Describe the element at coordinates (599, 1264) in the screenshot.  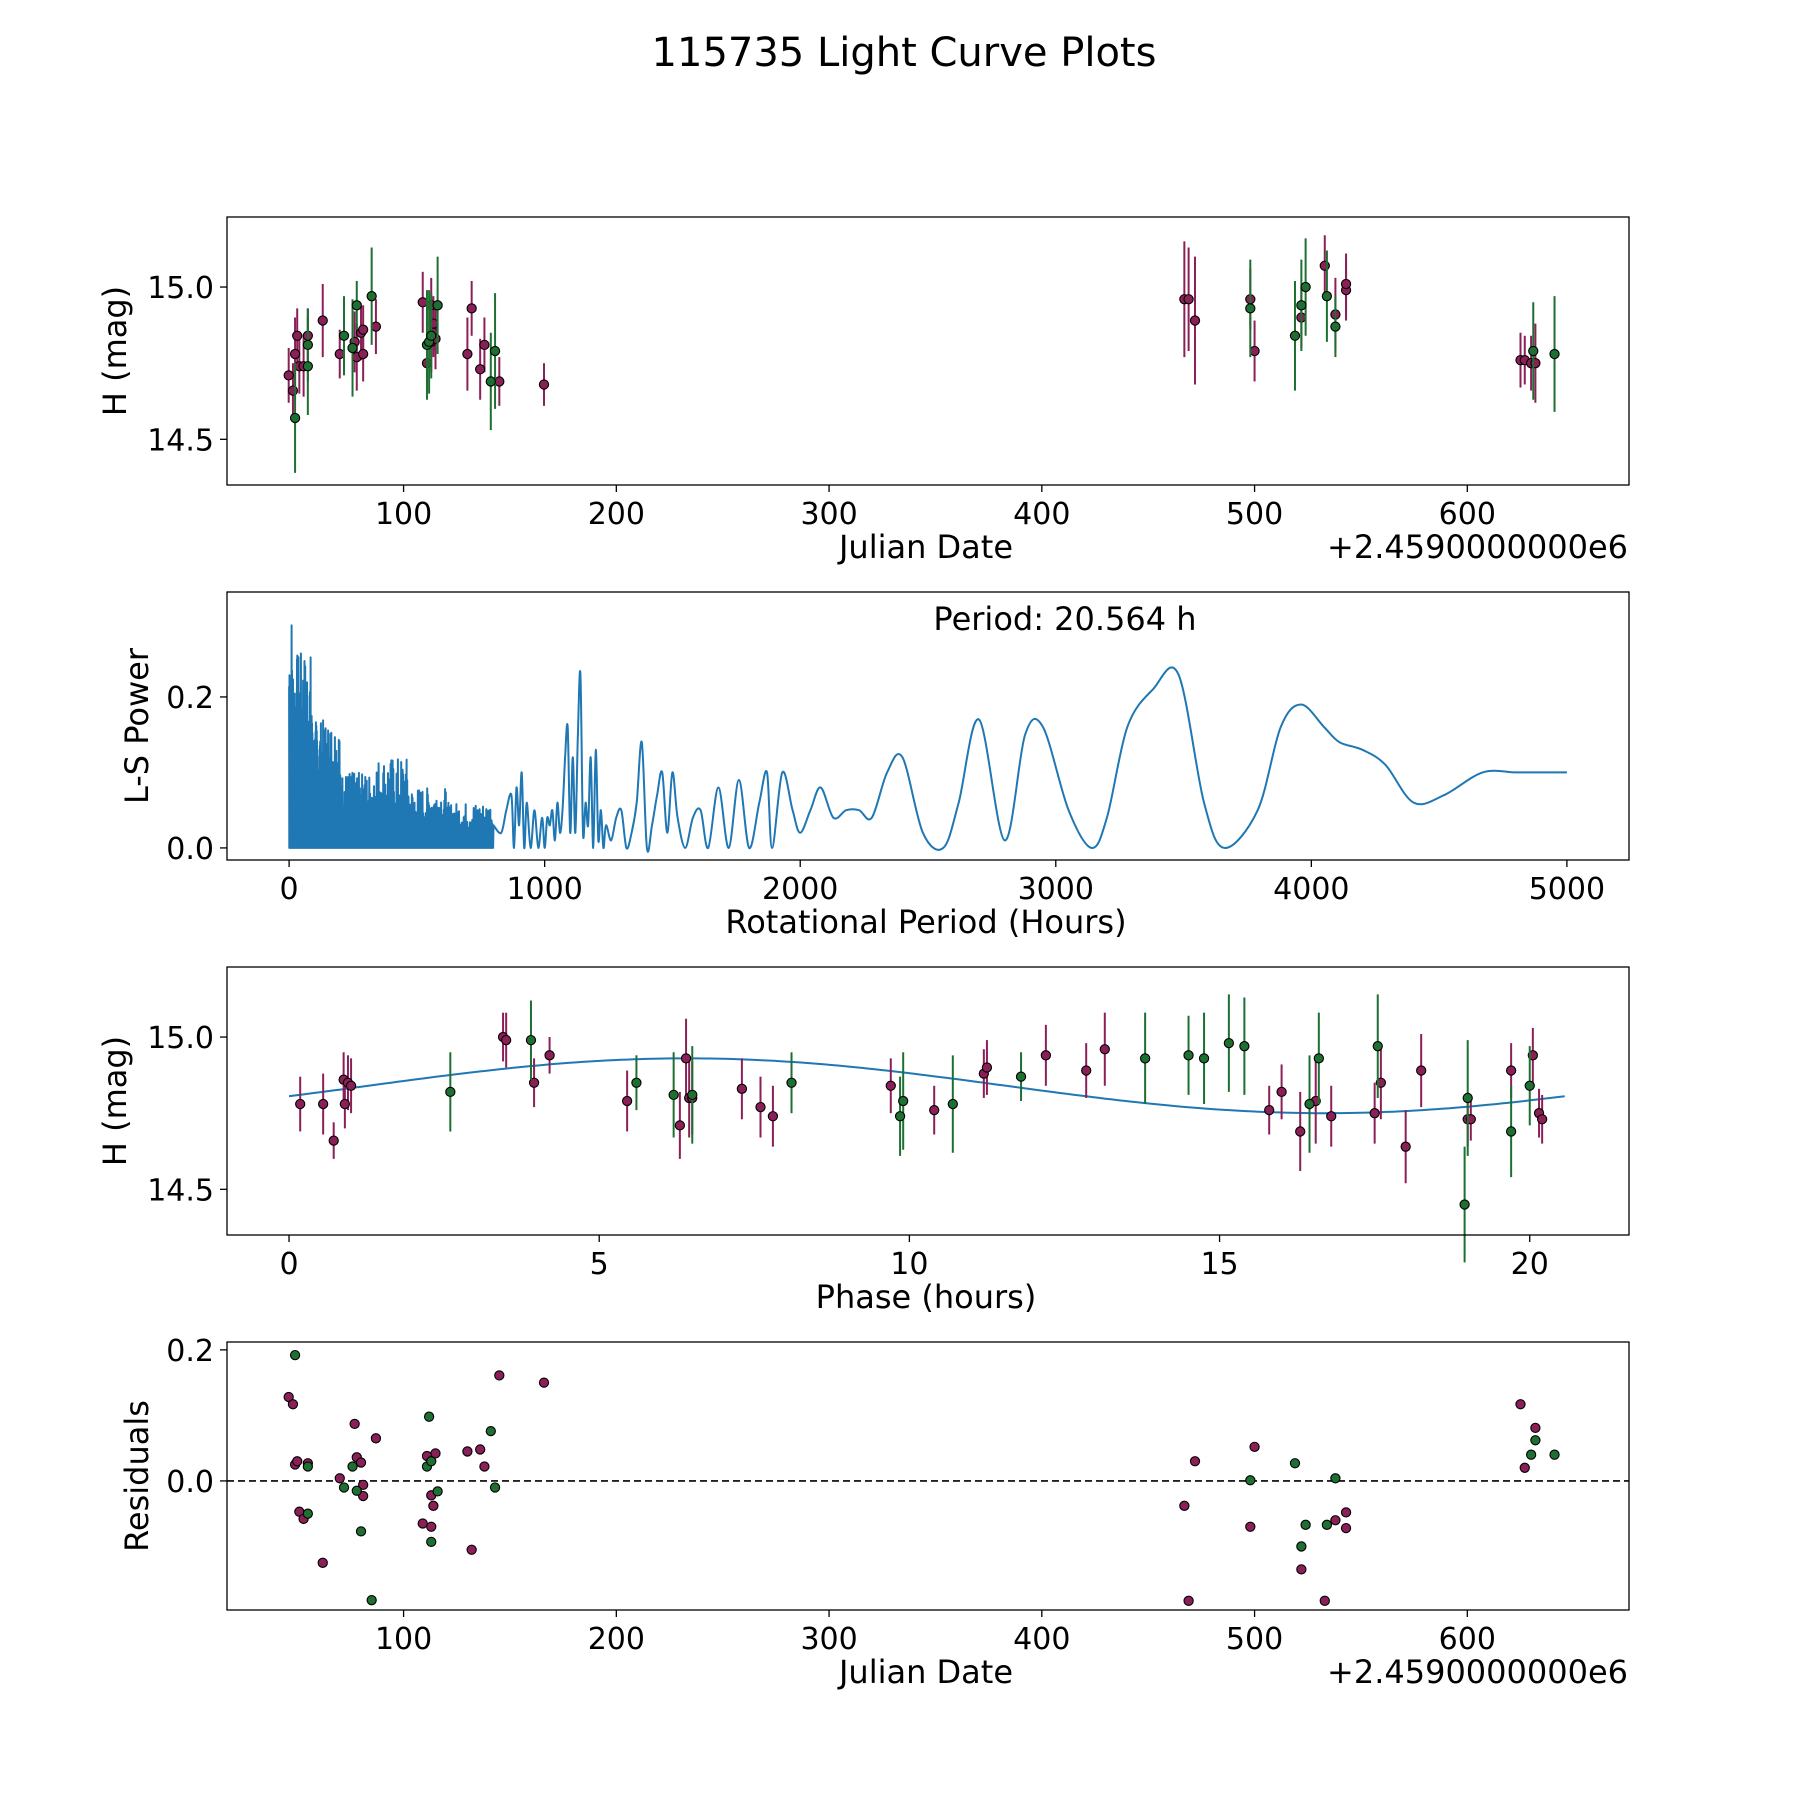
I see `phase-x-tick-label: 5` at that location.